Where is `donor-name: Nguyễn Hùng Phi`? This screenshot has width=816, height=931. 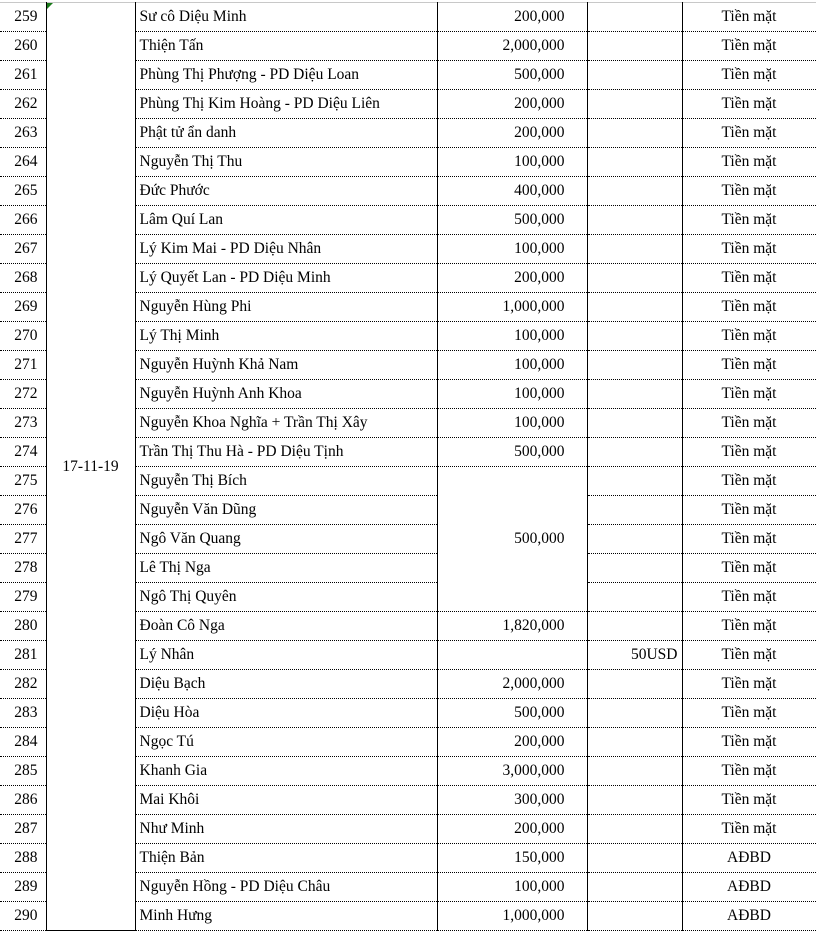 donor-name: Nguyễn Hùng Phi is located at coordinates (286, 307).